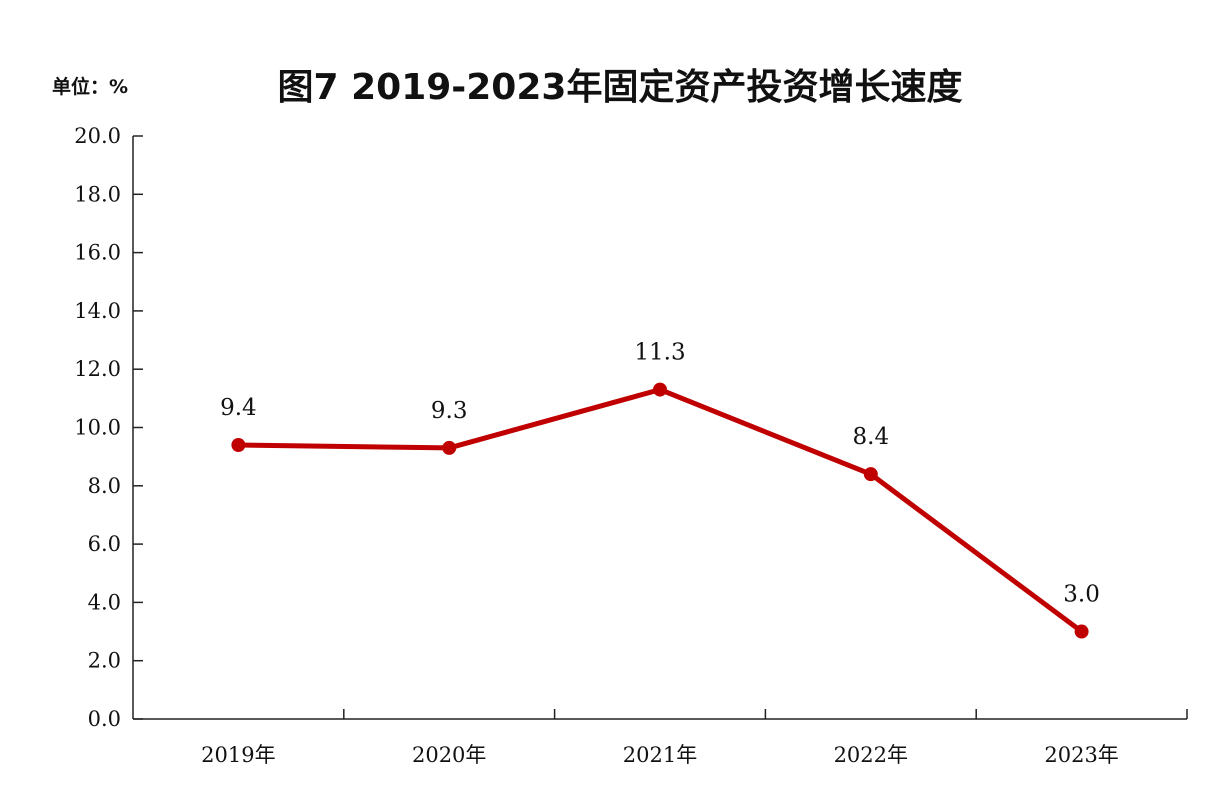  Describe the element at coordinates (97, 253) in the screenshot. I see `y-tick-label: 16.0` at that location.